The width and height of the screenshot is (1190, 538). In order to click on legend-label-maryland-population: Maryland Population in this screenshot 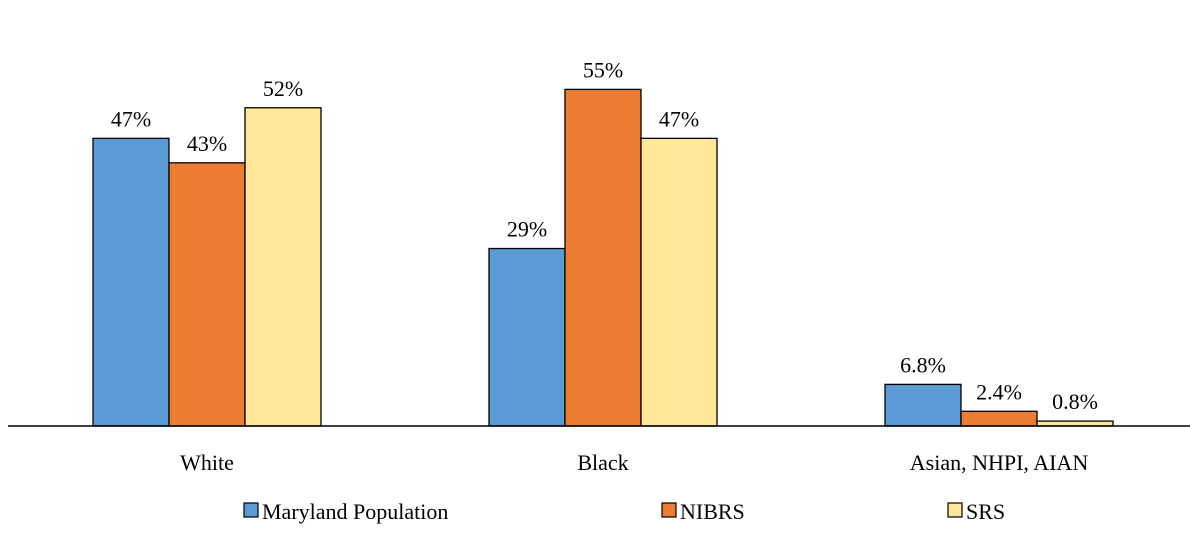, I will do `click(355, 511)`.